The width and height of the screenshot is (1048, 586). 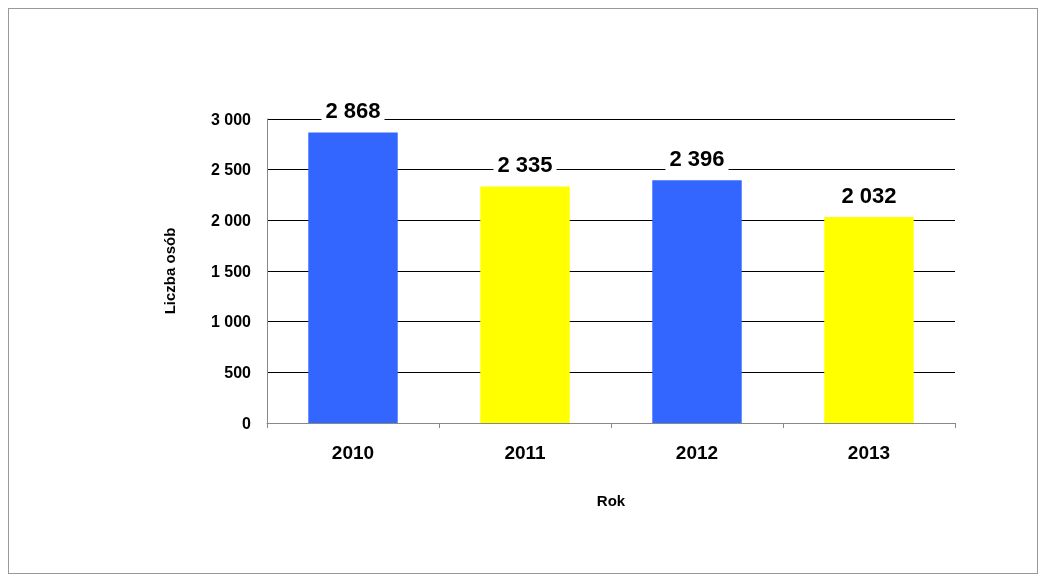 I want to click on y-tick-label: 500, so click(x=238, y=372).